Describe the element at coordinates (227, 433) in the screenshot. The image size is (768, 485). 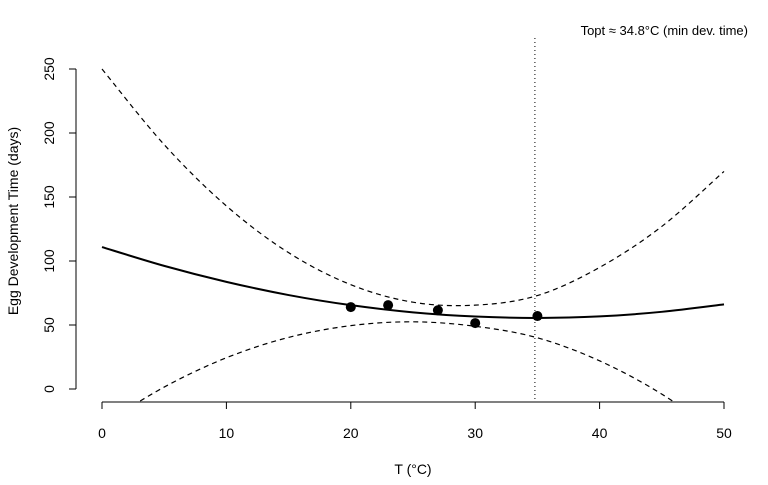
I see `x-tick-label: 10` at that location.